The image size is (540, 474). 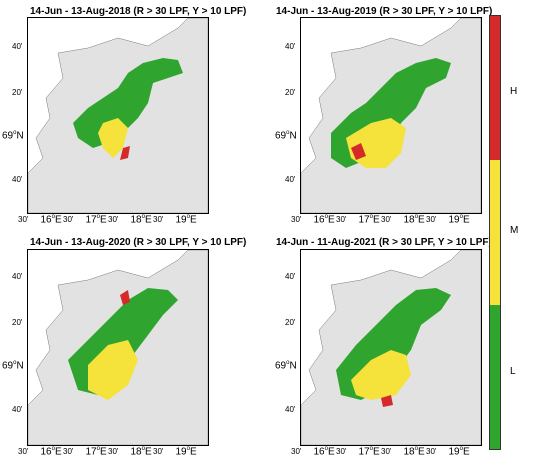 What do you see at coordinates (513, 371) in the screenshot?
I see `colorbar-label-low: L` at bounding box center [513, 371].